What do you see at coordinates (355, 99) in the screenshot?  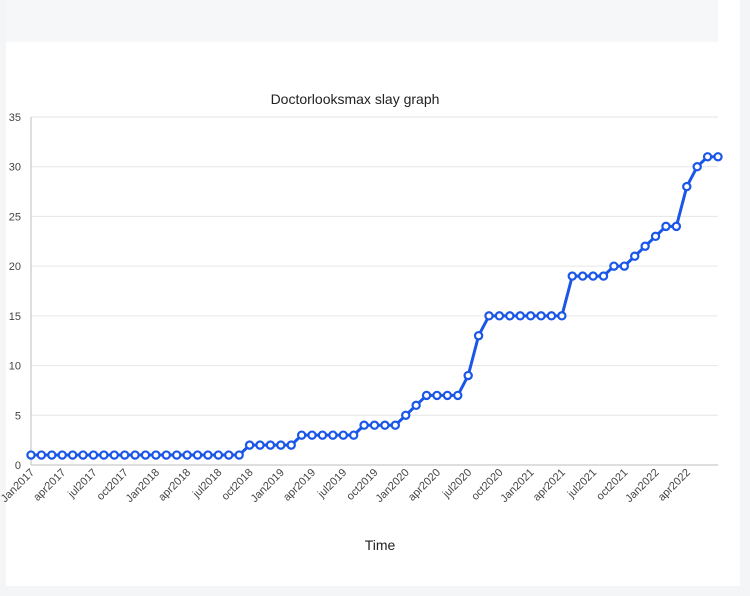 I see `chart-title: Doctorlooksmax slay graph` at bounding box center [355, 99].